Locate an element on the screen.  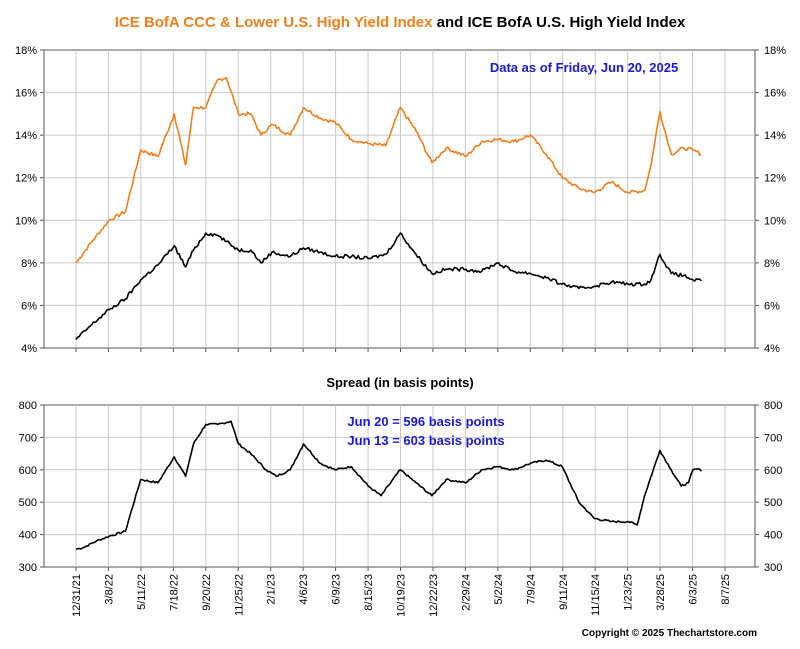
yield-tick-label-left: 6% is located at coordinates (29, 306).